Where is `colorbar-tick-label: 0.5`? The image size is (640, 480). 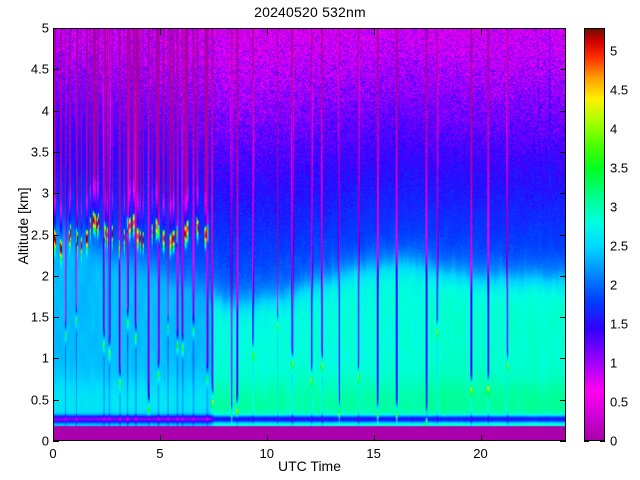 colorbar-tick-label: 0.5 is located at coordinates (619, 402).